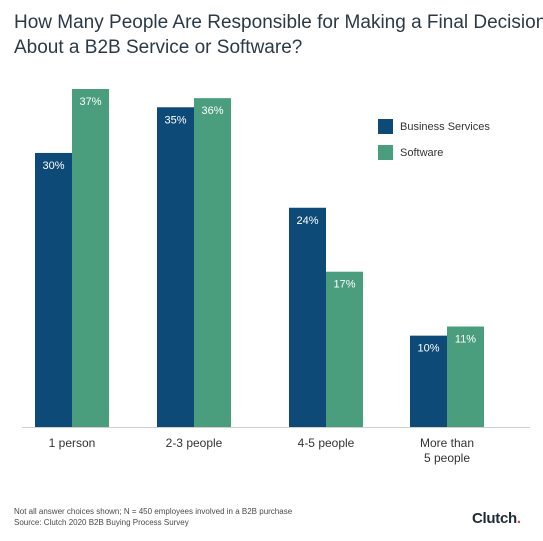 Image resolution: width=543 pixels, height=541 pixels. I want to click on chart-title-line-2: About a B2B Service or Software?, so click(158, 47).